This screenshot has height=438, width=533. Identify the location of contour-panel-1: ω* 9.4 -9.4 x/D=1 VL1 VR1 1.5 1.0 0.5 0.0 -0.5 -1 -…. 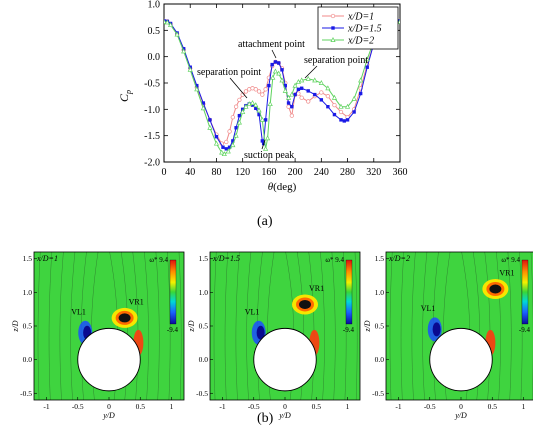
(98, 335).